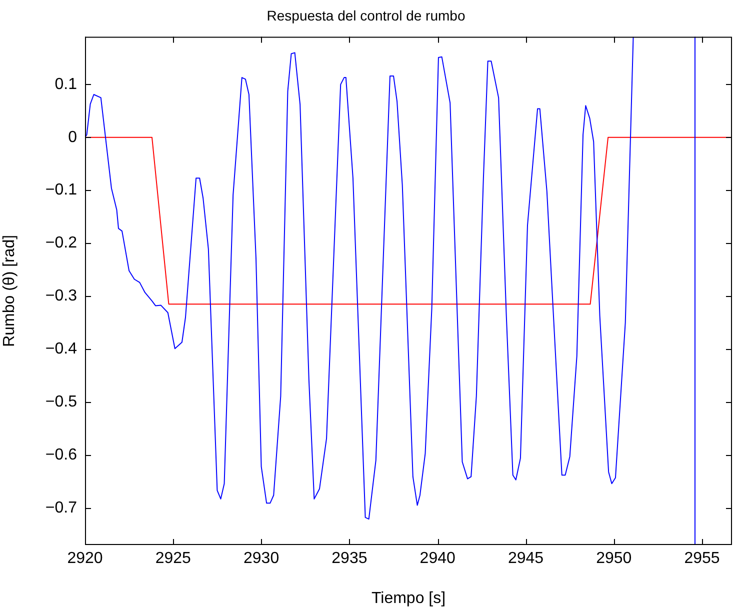 The image size is (733, 608). What do you see at coordinates (526, 559) in the screenshot?
I see `x-tick-label: 2945` at bounding box center [526, 559].